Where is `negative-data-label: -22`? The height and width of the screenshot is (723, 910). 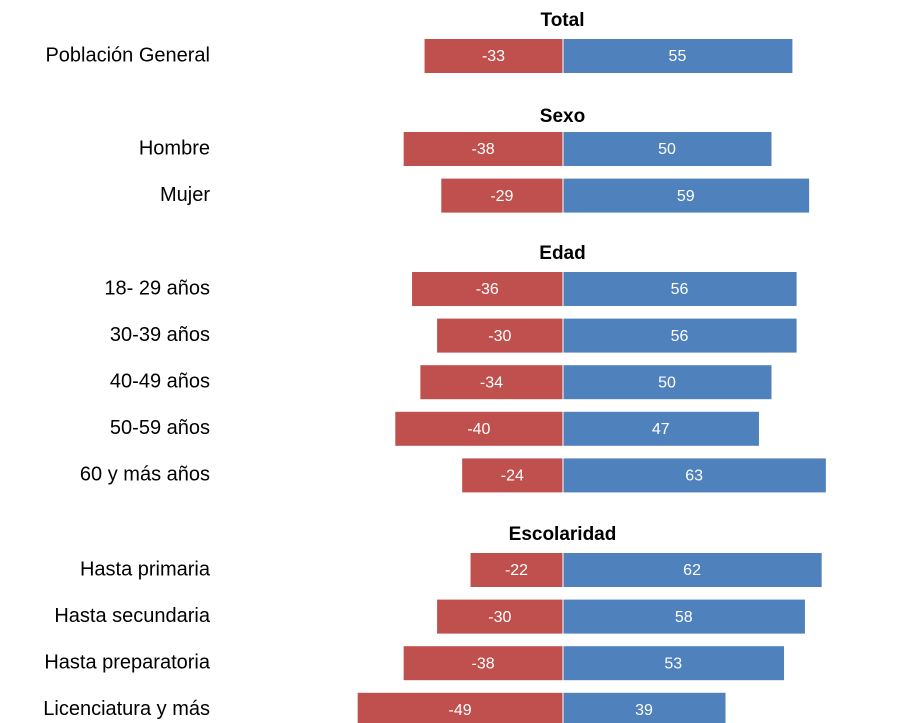
negative-data-label: -22 is located at coordinates (516, 570).